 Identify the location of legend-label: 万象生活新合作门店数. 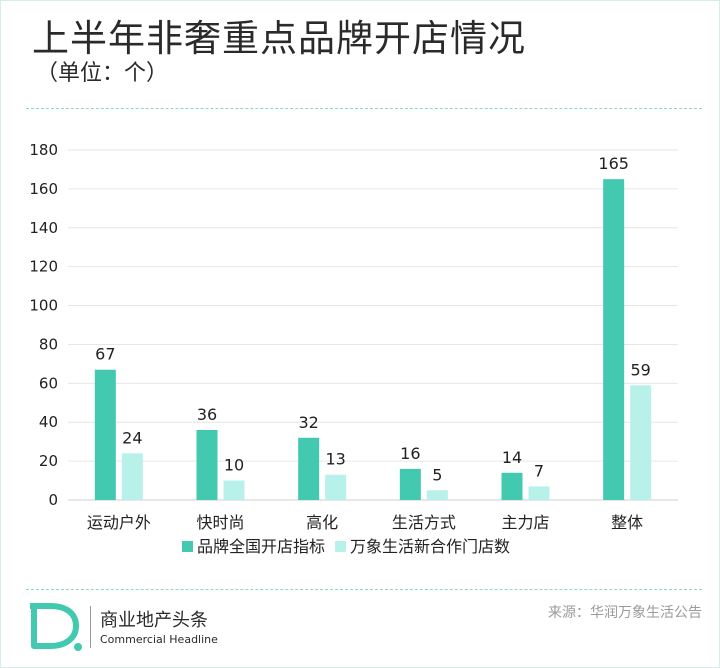
(430, 546).